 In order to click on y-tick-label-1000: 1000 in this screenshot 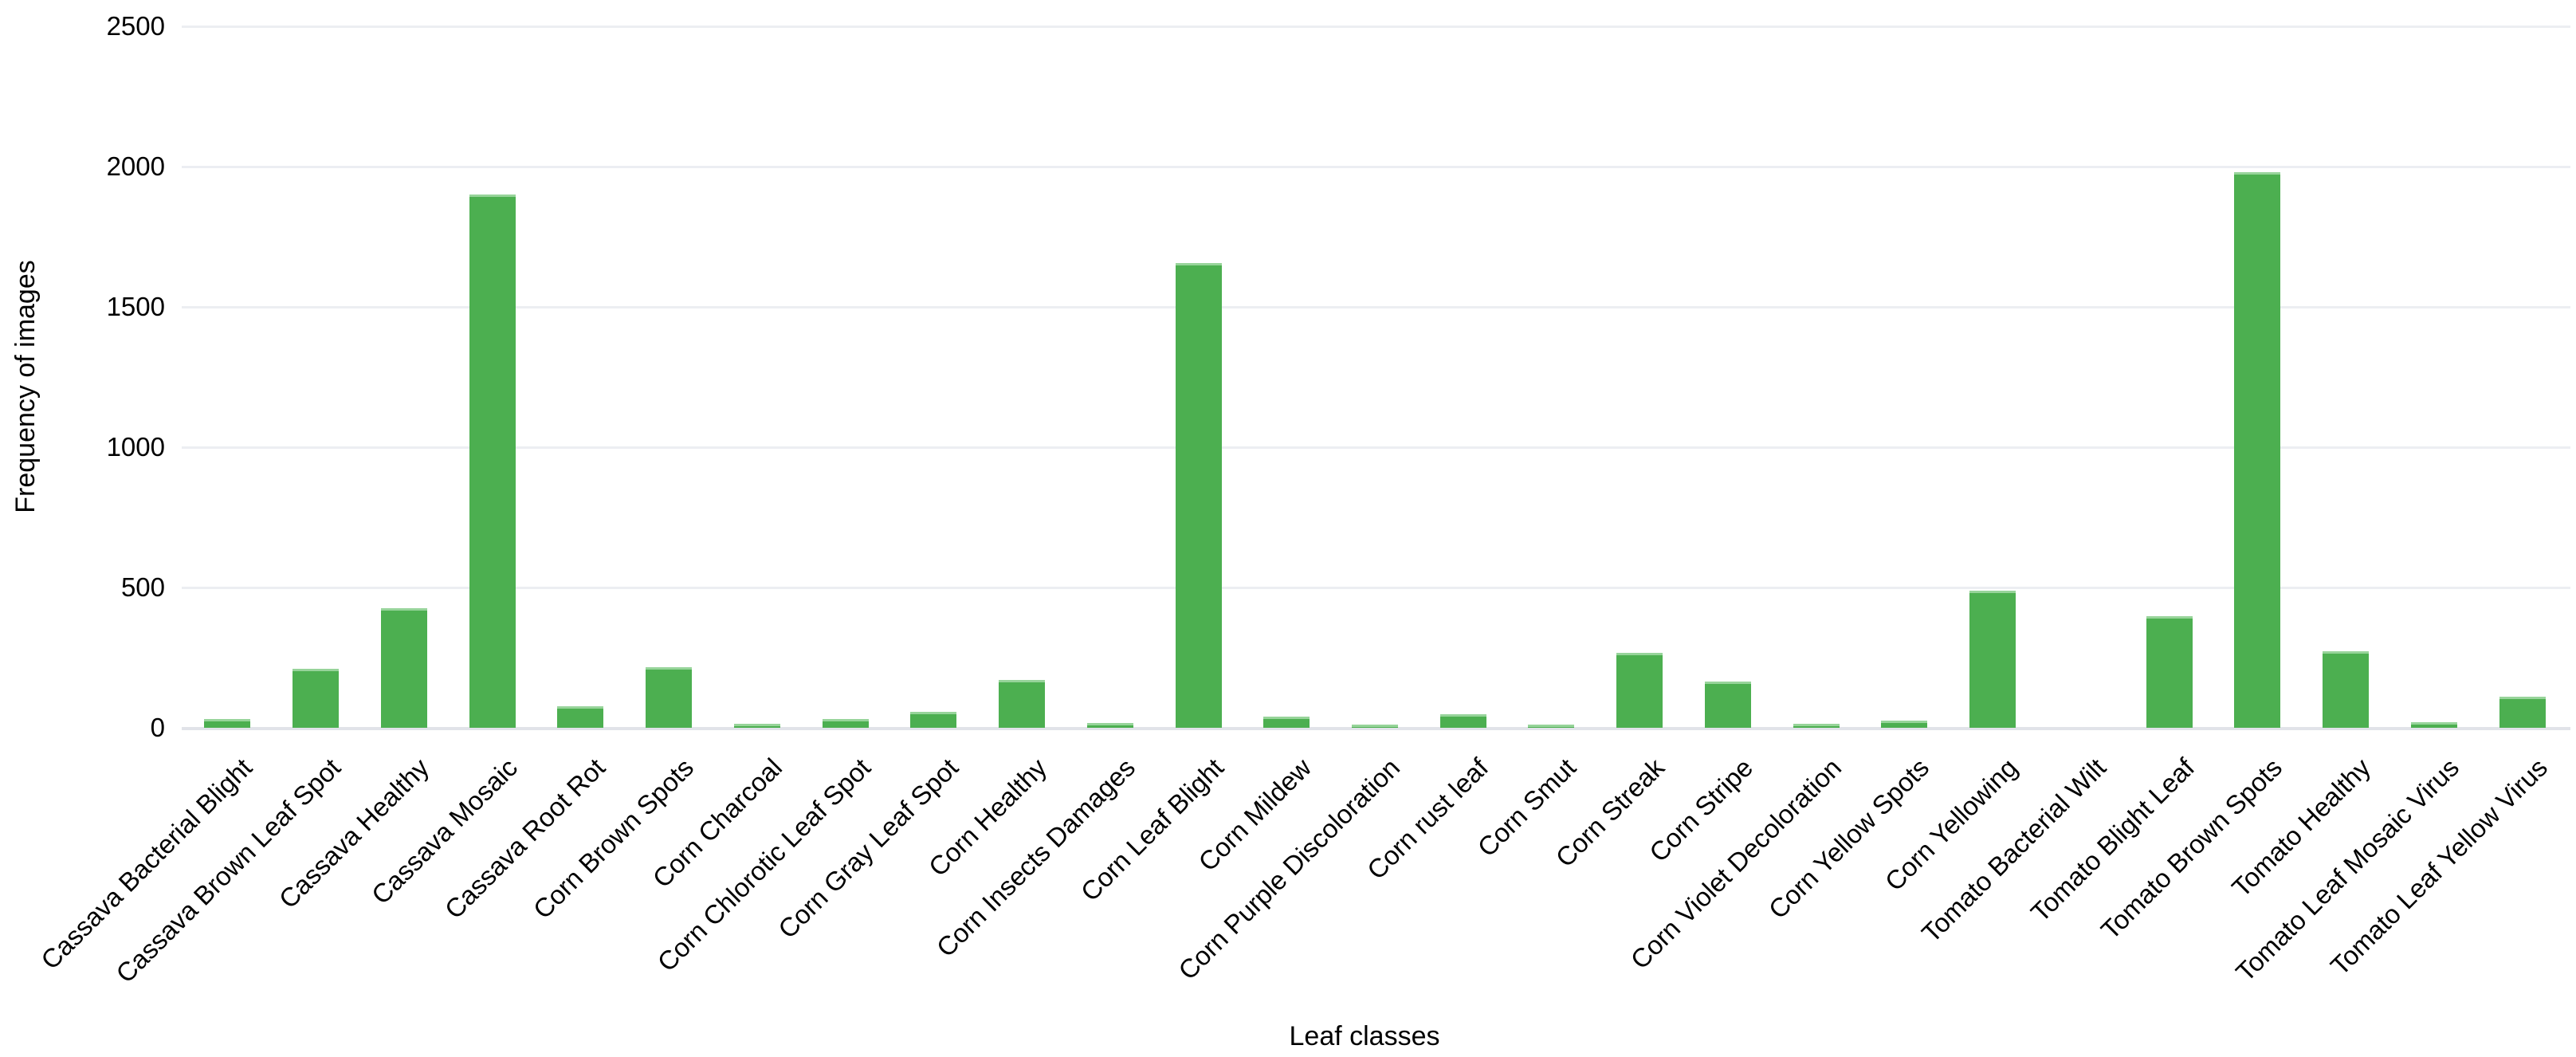, I will do `click(135, 447)`.